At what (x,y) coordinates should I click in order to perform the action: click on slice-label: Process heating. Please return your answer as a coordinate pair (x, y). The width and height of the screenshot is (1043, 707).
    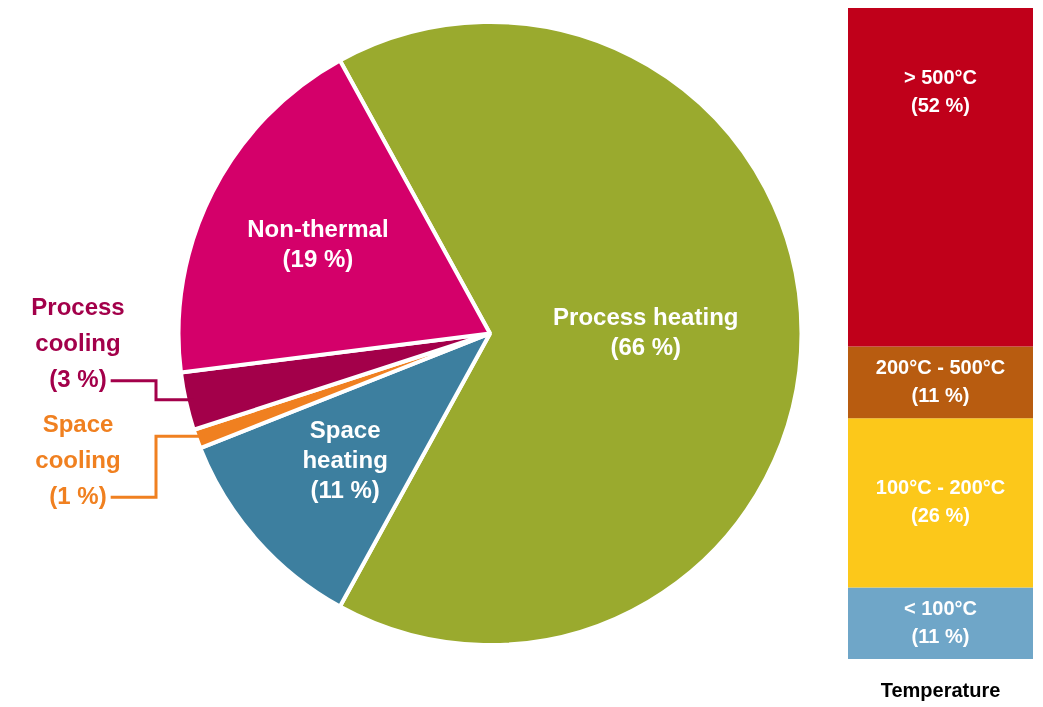
    Looking at the image, I should click on (646, 317).